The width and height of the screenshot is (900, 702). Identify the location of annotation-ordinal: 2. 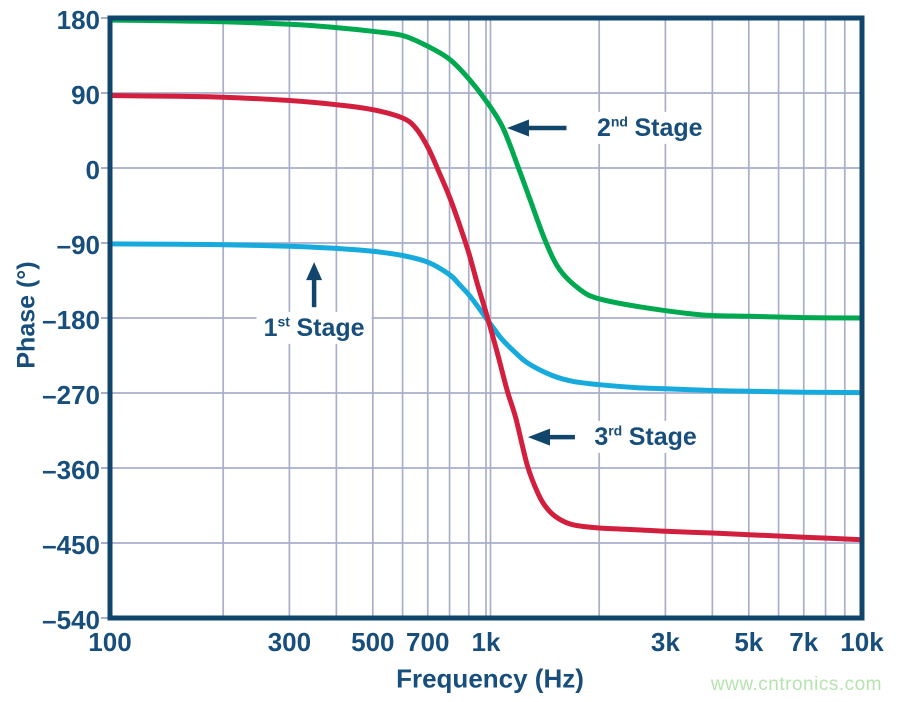
(603, 127).